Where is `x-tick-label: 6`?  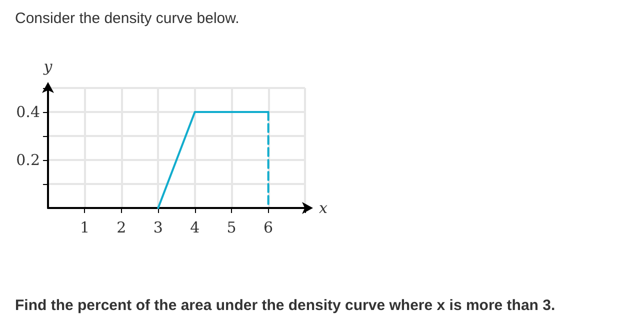 x-tick-label: 6 is located at coordinates (269, 227).